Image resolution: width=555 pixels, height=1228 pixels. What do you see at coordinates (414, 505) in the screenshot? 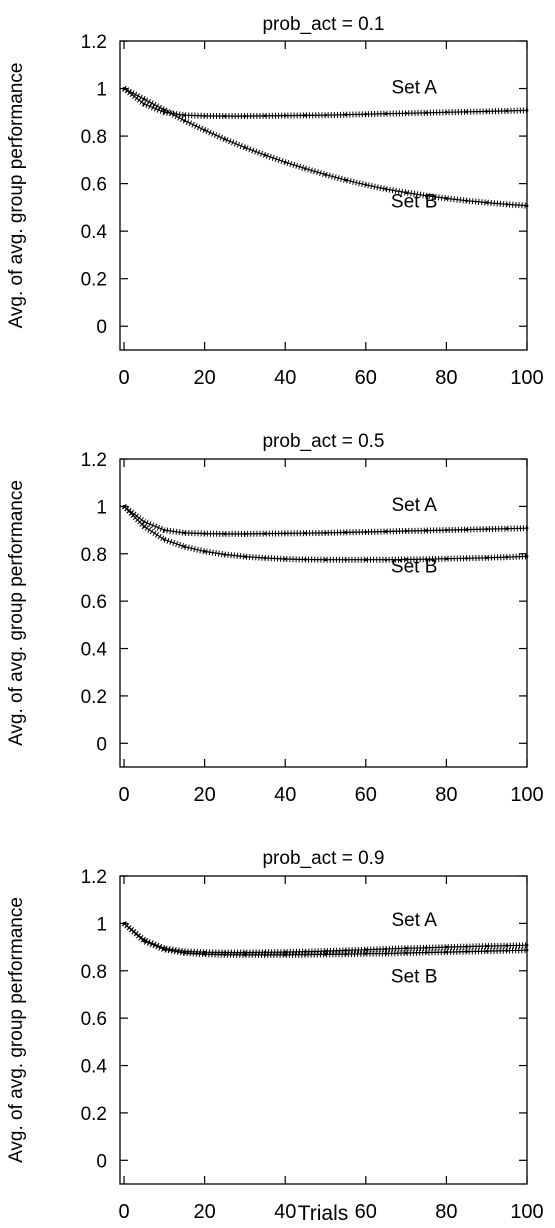
I see `series-label: Set A` at bounding box center [414, 505].